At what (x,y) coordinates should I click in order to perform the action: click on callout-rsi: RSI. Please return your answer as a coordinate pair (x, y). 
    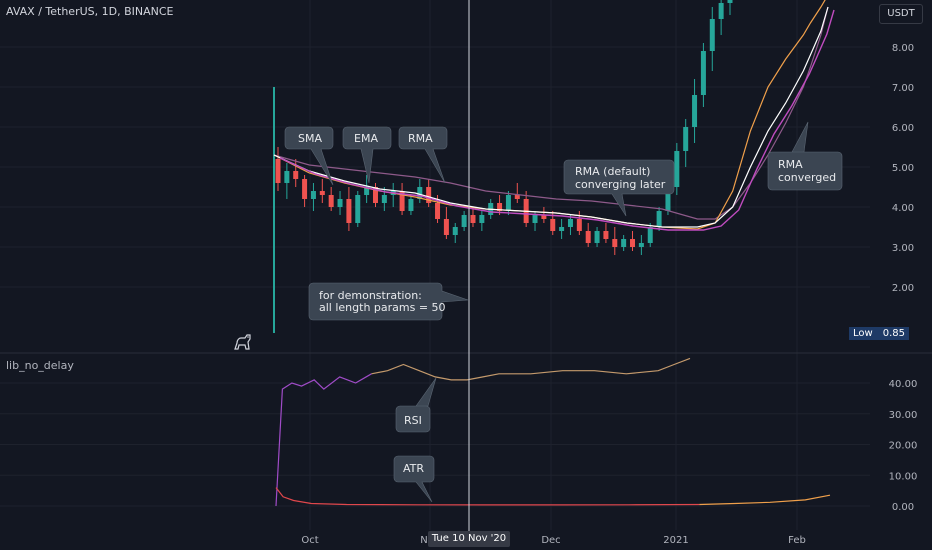
    Looking at the image, I should click on (416, 405).